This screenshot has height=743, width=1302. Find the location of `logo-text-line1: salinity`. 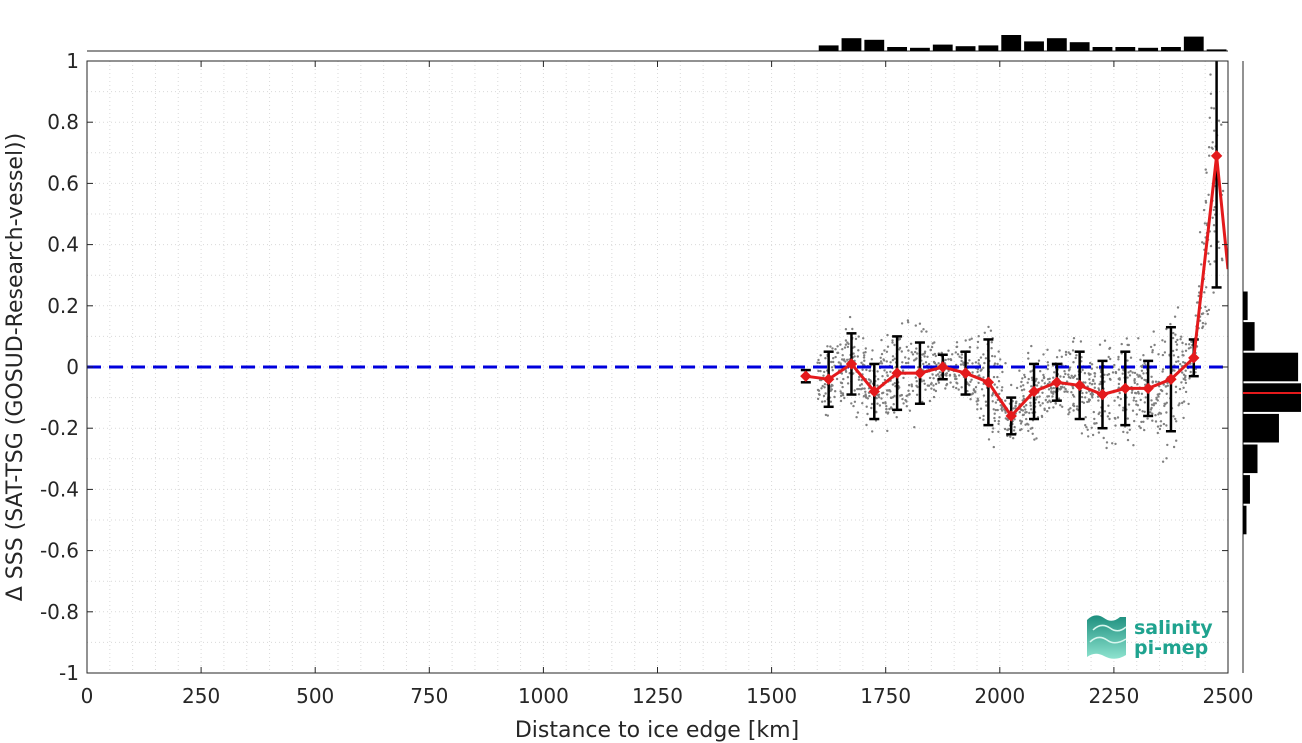

logo-text-line1: salinity is located at coordinates (1173, 628).